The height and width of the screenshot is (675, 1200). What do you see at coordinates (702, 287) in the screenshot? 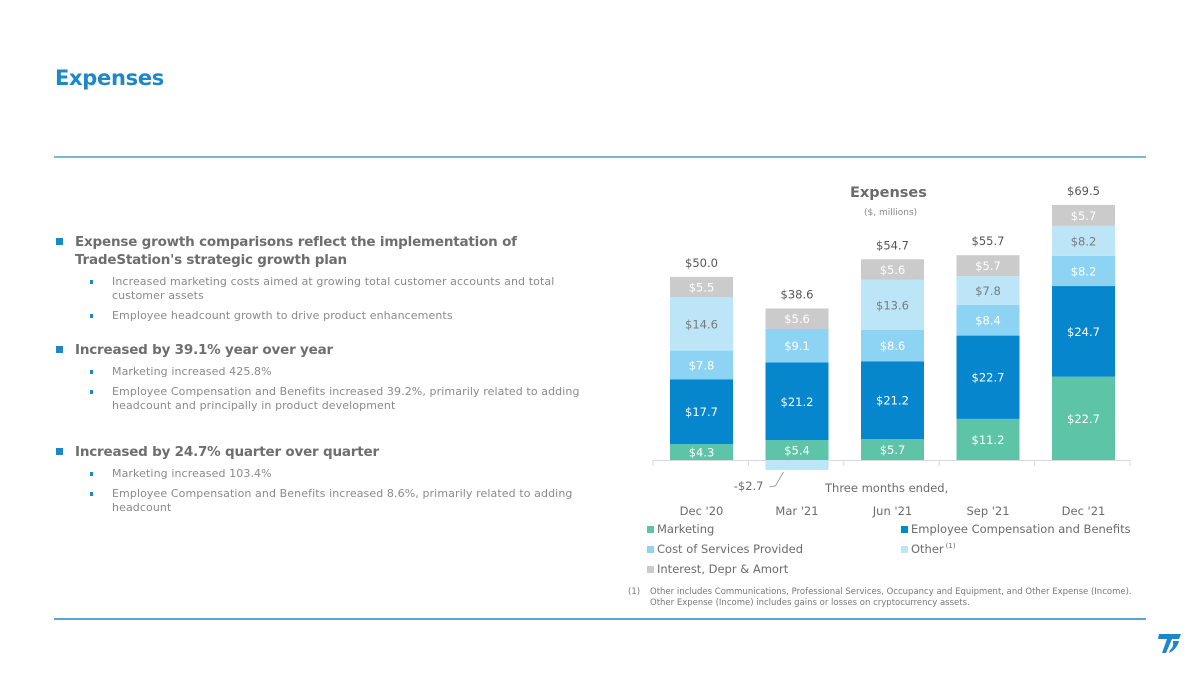
I see `data-label: $5.5` at bounding box center [702, 287].